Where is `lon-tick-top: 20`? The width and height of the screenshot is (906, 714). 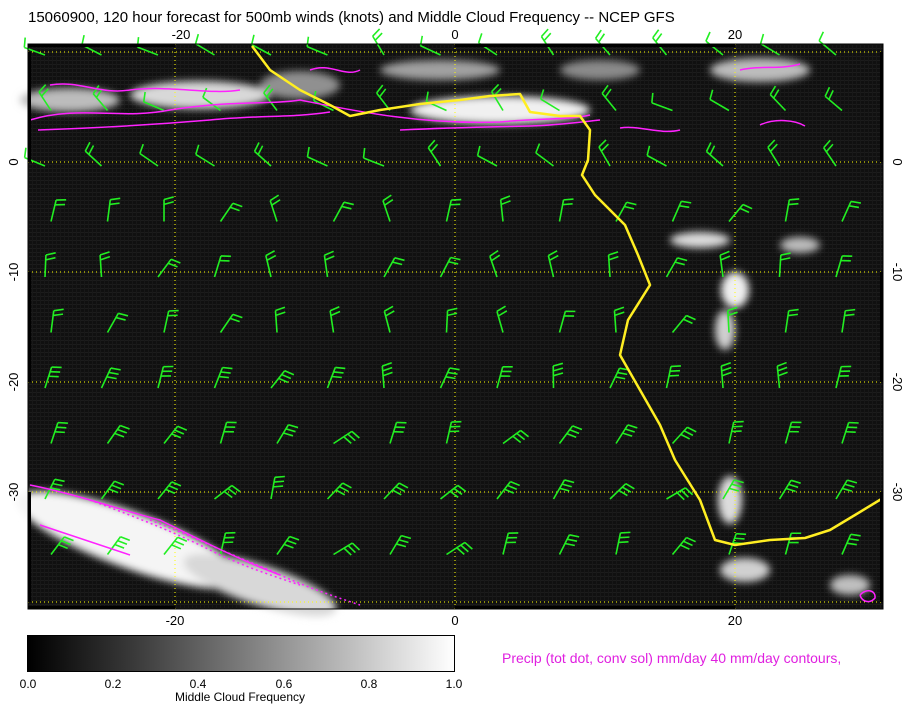 lon-tick-top: 20 is located at coordinates (735, 34).